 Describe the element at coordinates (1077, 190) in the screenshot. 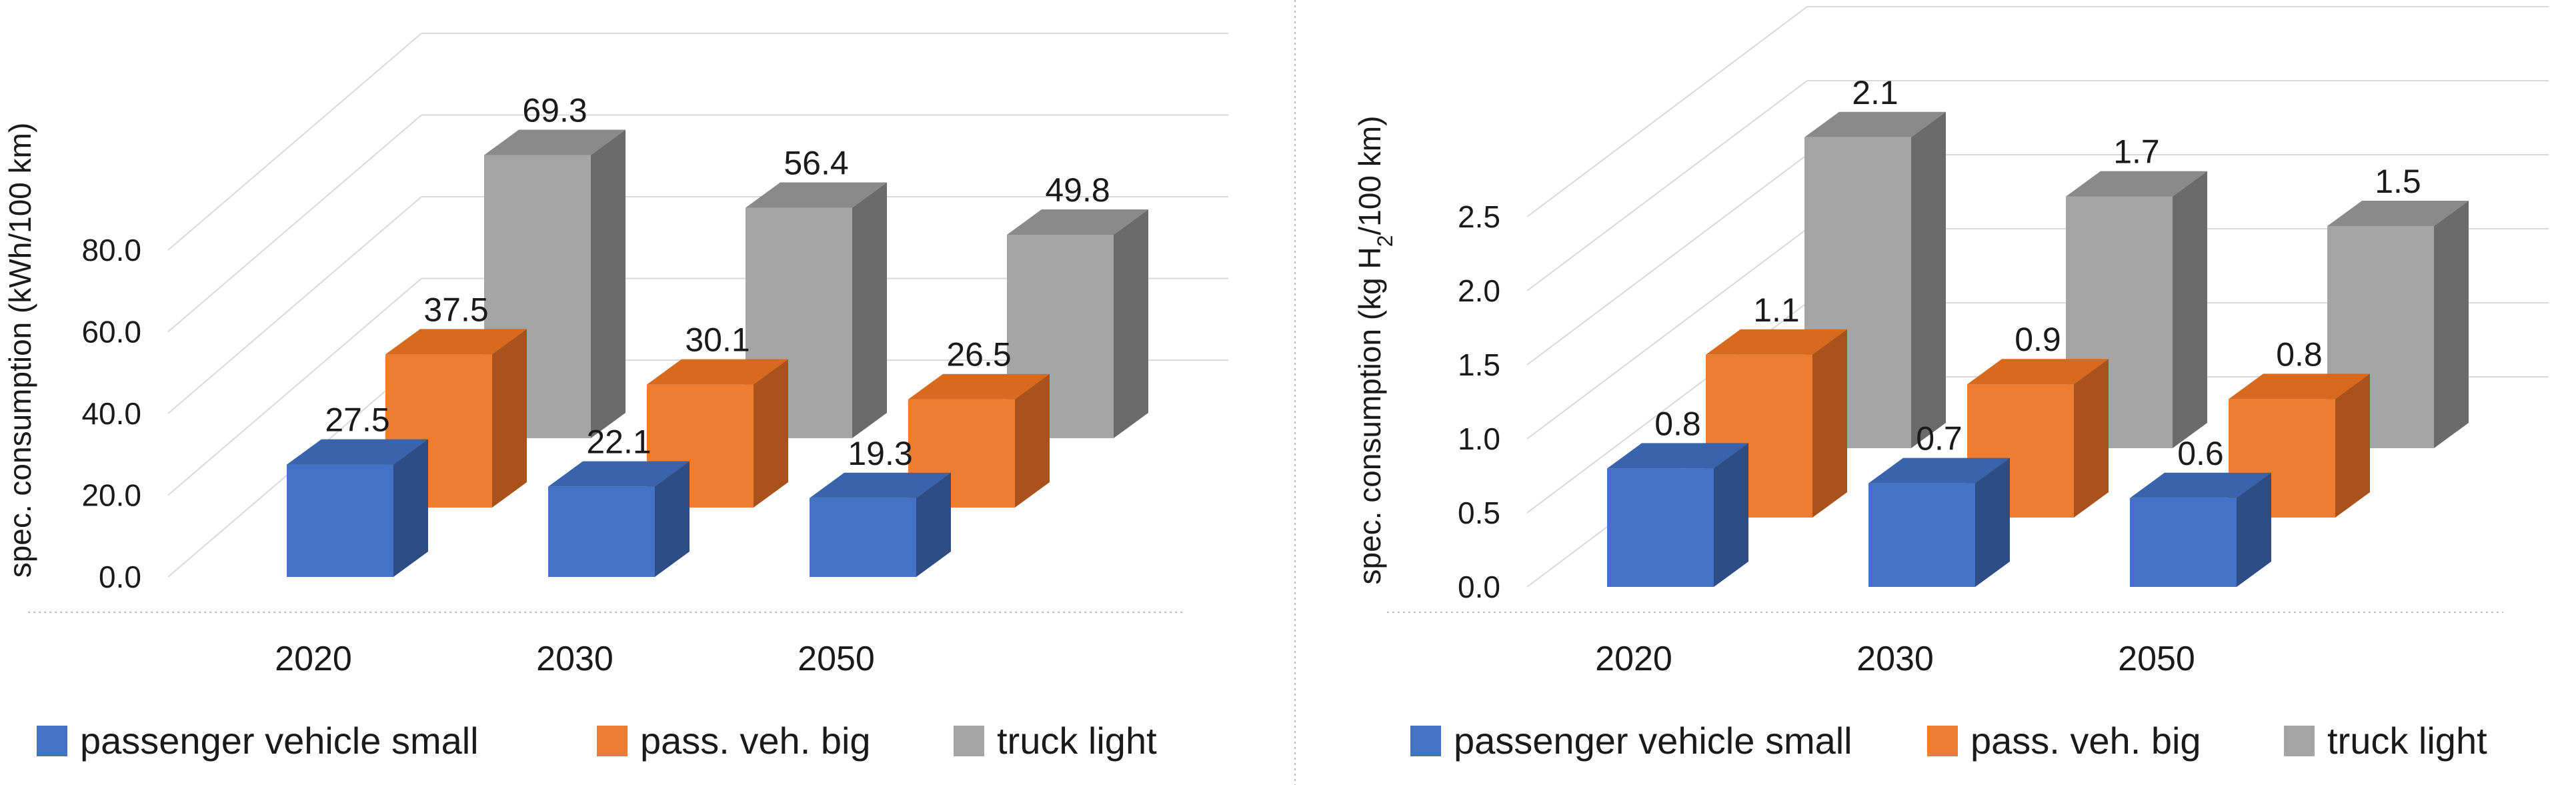

I see `data-label: 49.8` at that location.